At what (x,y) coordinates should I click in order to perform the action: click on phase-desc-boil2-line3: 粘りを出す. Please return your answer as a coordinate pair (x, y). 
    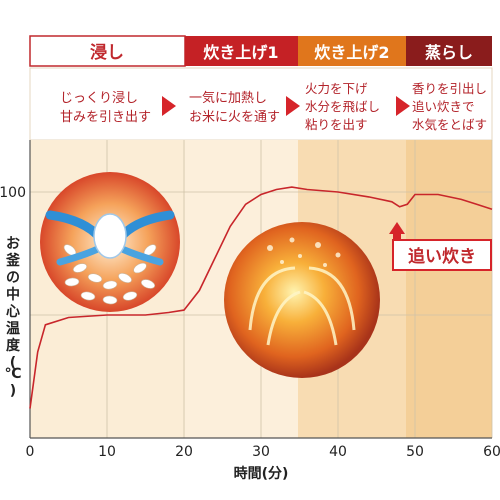
    Looking at the image, I should click on (336, 124).